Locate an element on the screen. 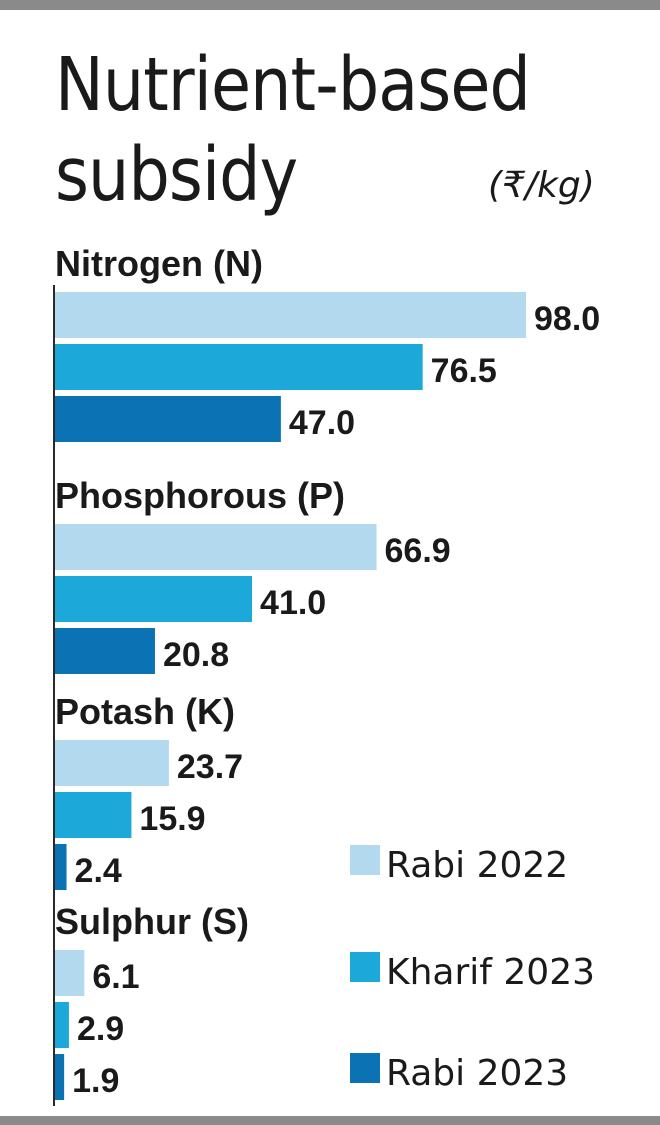  bar-potash-k-kharif-2023 is located at coordinates (93, 815).